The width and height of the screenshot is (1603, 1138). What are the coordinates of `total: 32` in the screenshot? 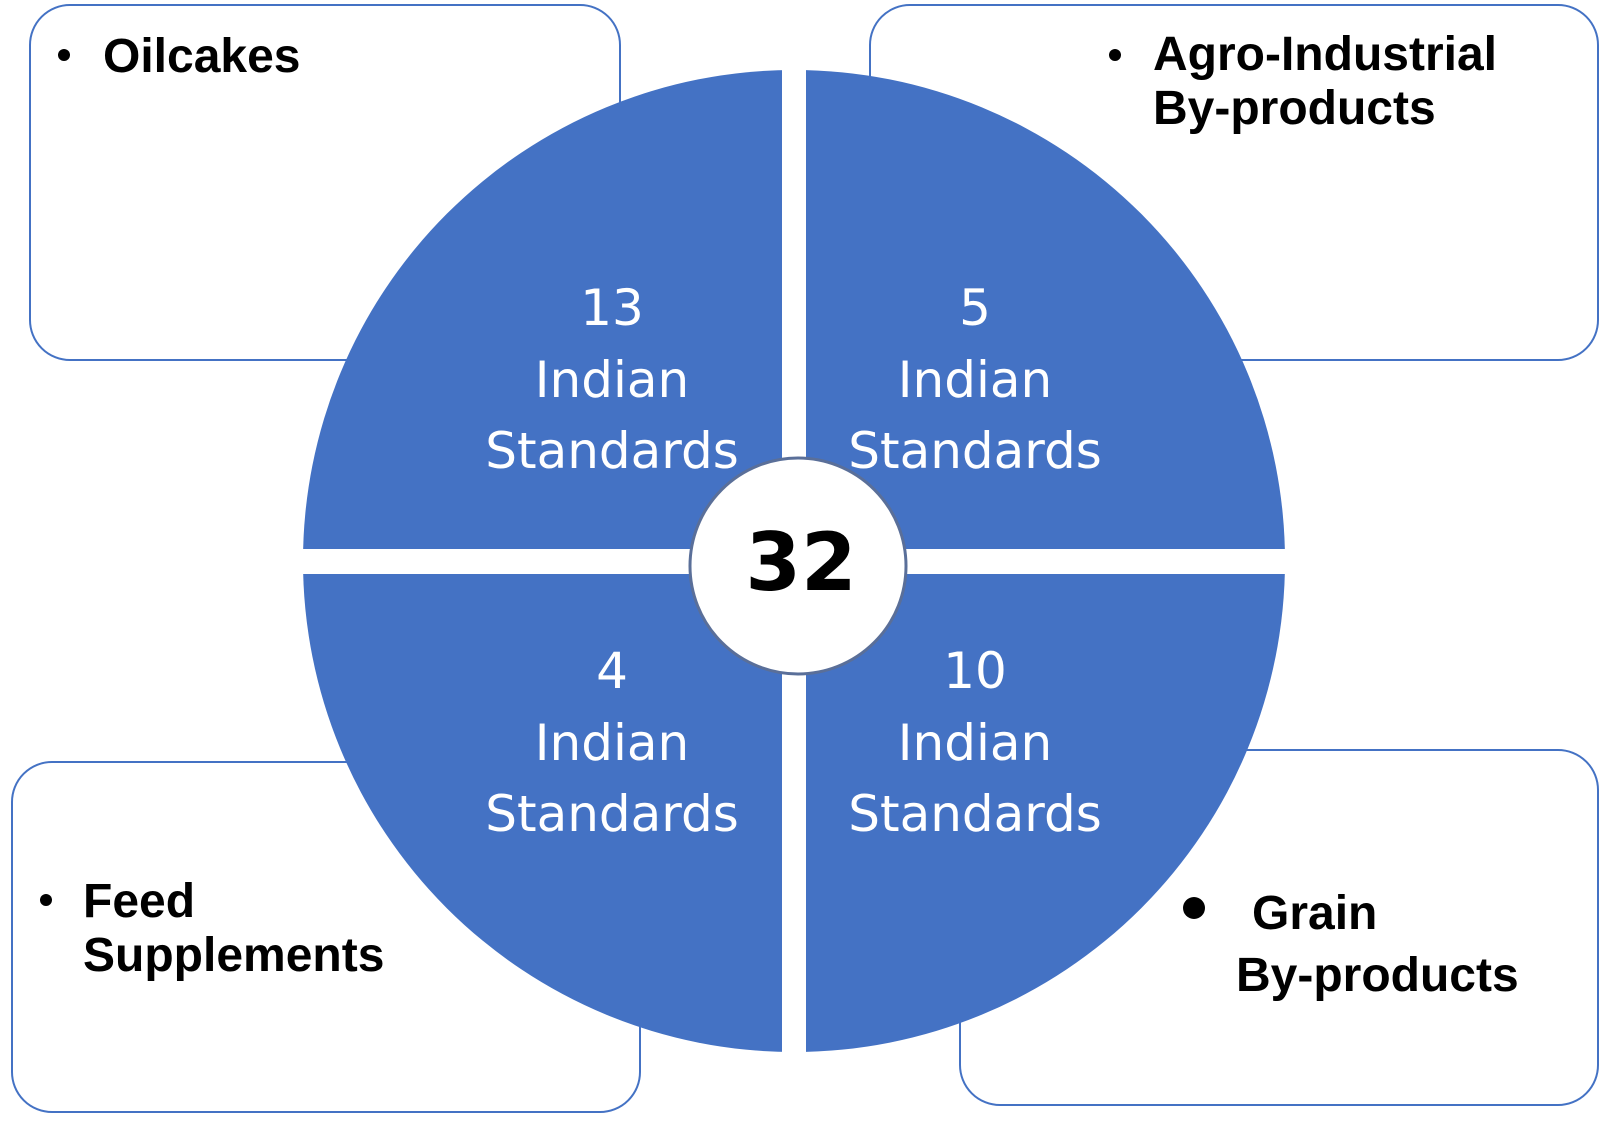 It's located at (800, 562).